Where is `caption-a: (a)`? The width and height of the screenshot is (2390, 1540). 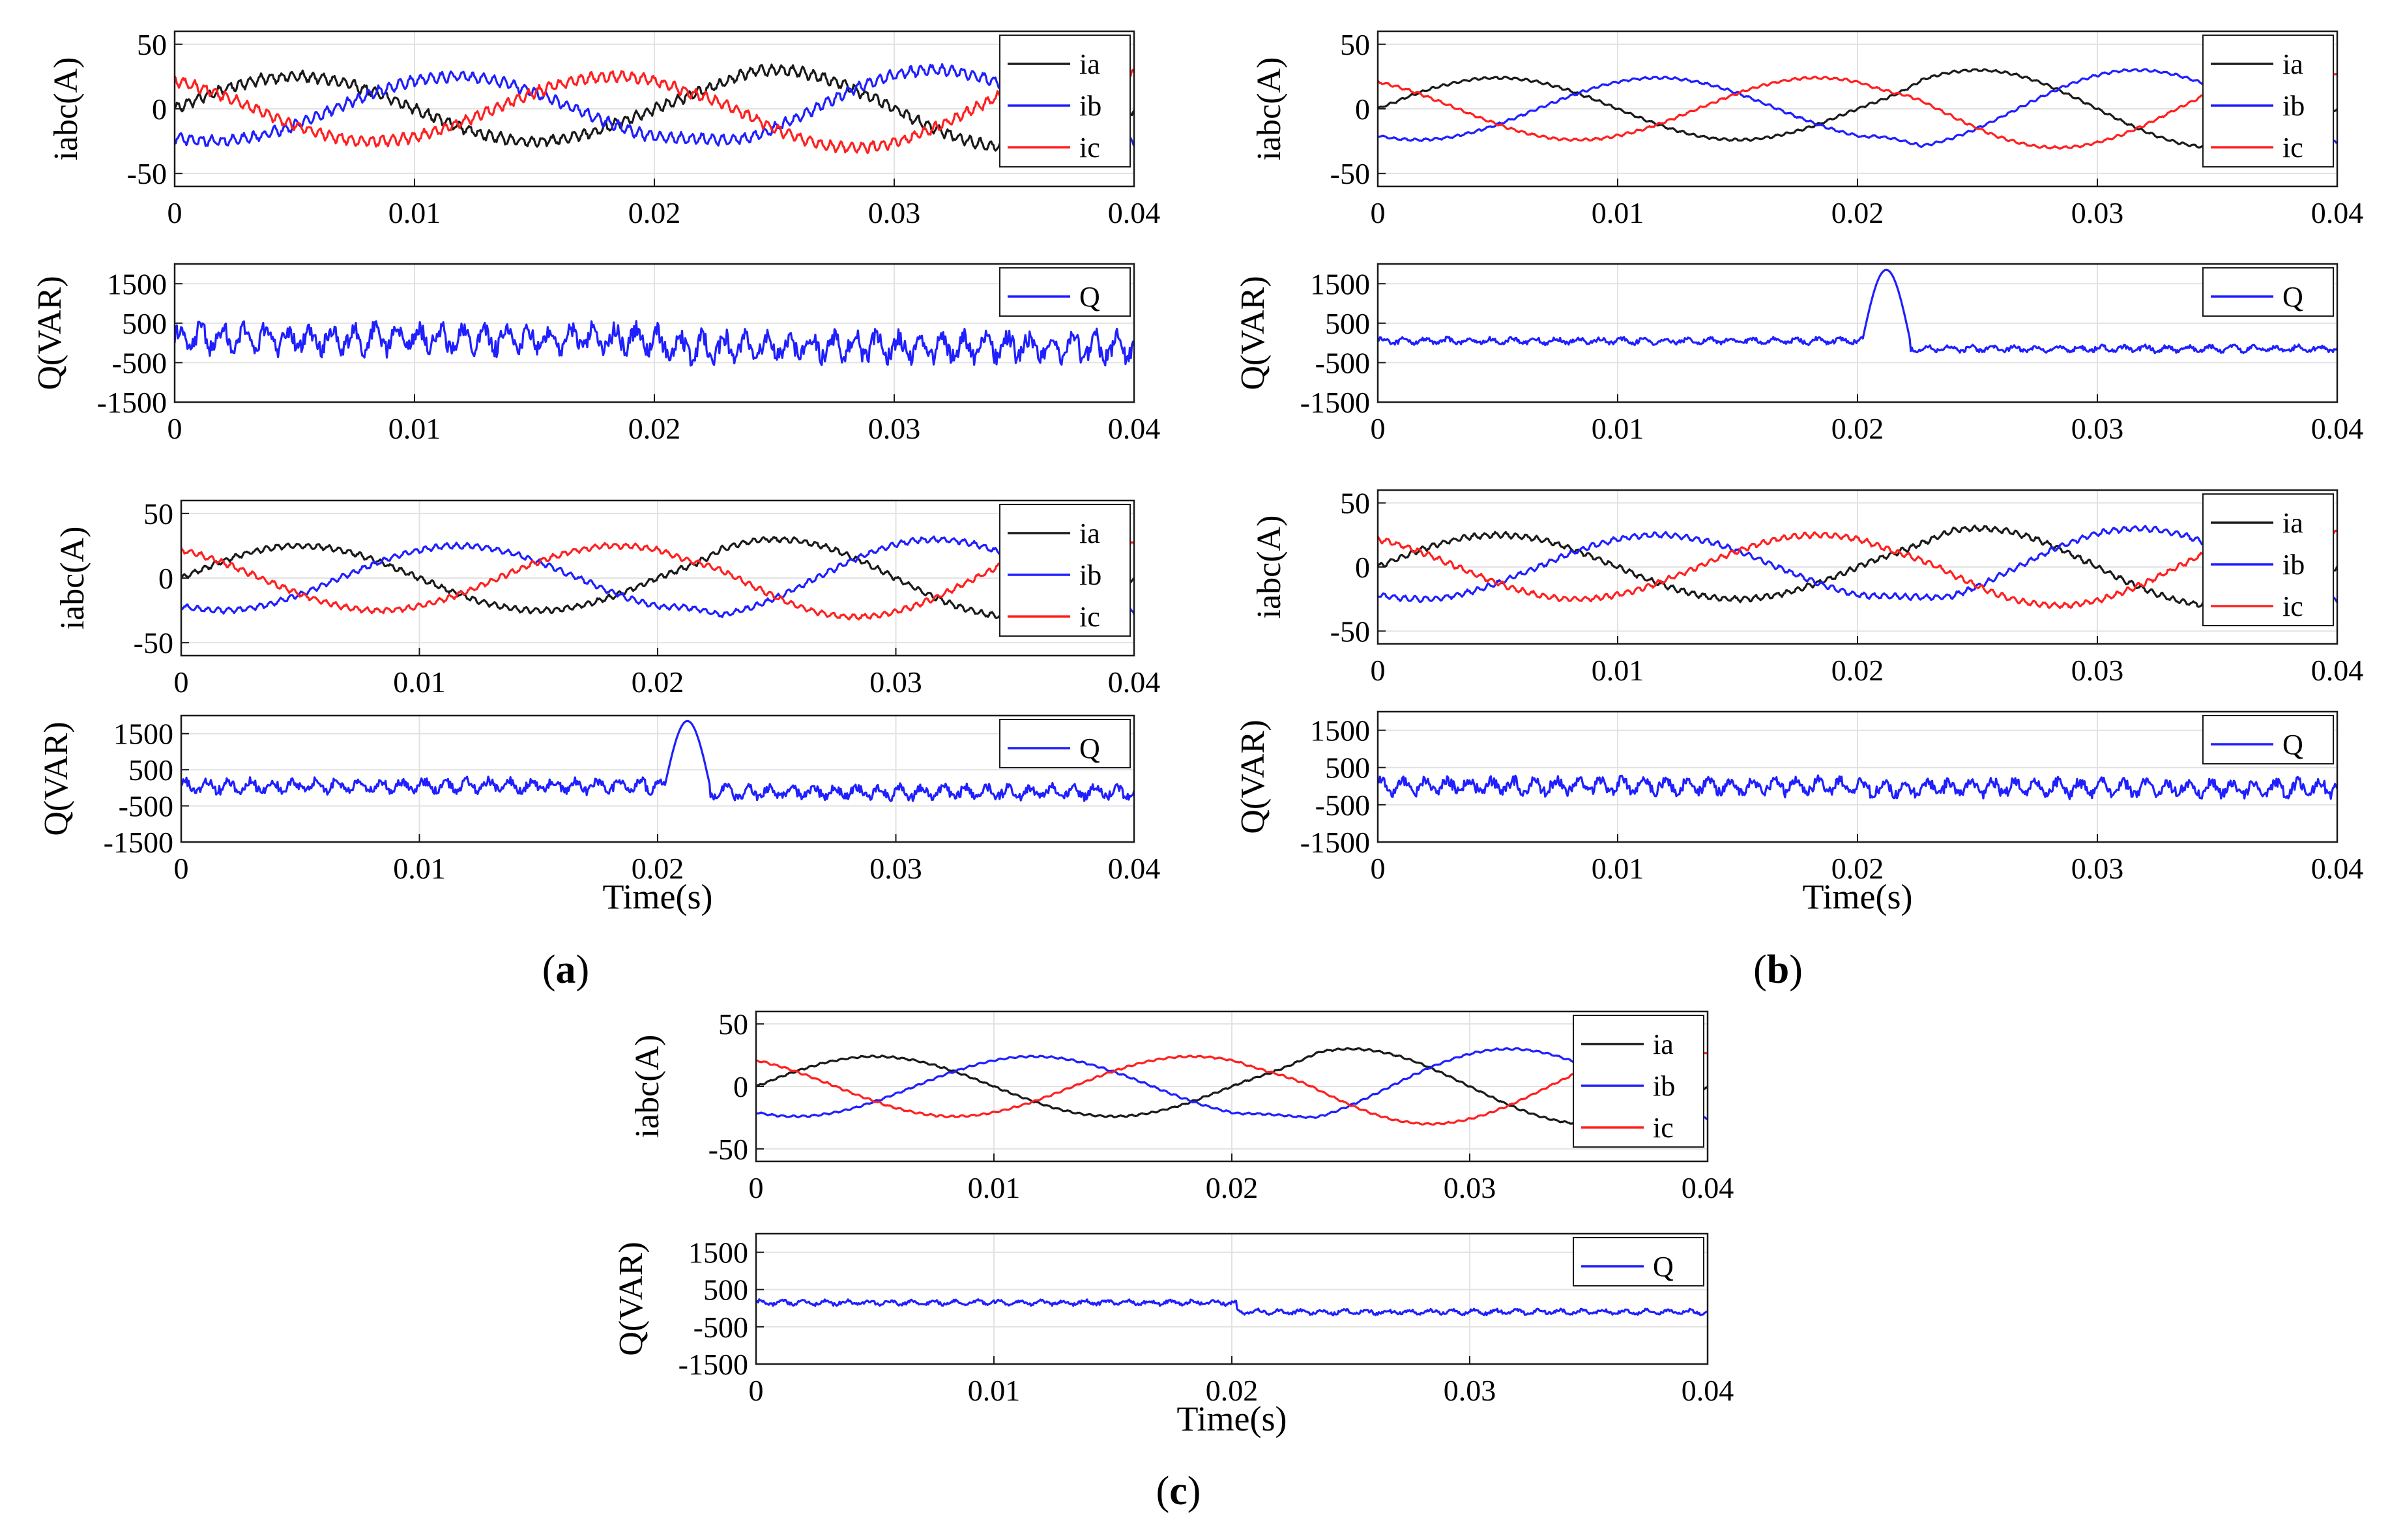 caption-a: (a) is located at coordinates (565, 970).